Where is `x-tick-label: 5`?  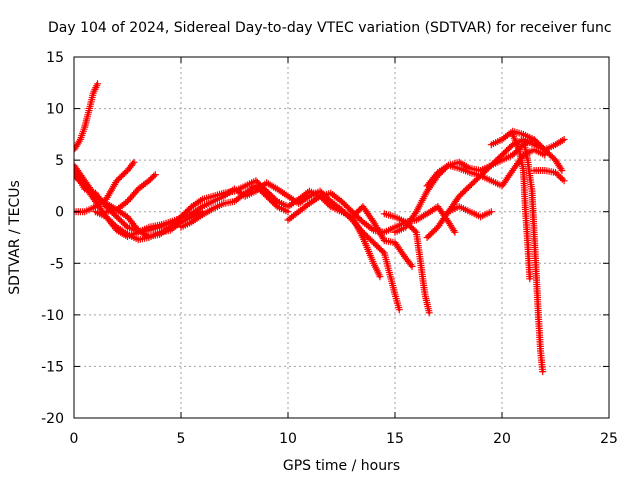
x-tick-label: 5 is located at coordinates (181, 439).